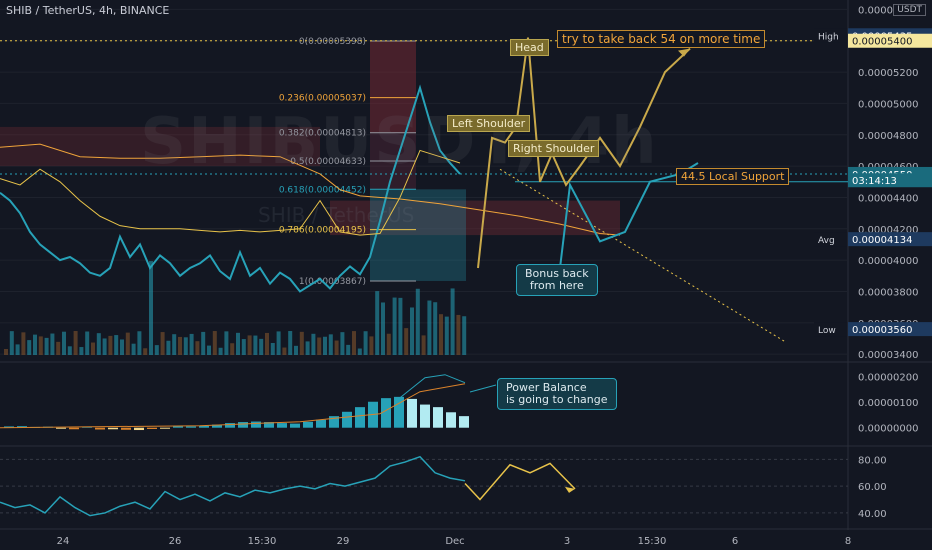  Describe the element at coordinates (652, 541) in the screenshot. I see `time-tick-label: 15:30` at that location.